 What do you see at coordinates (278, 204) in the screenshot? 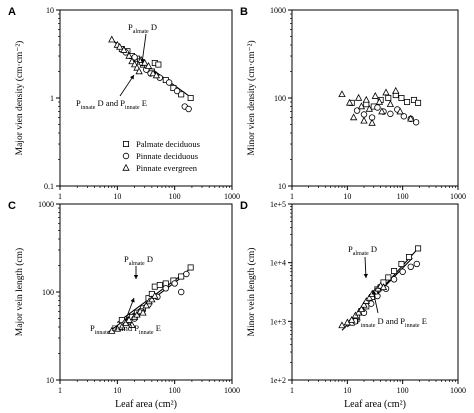
I see `y-tick-label: 1e+5` at bounding box center [278, 204].